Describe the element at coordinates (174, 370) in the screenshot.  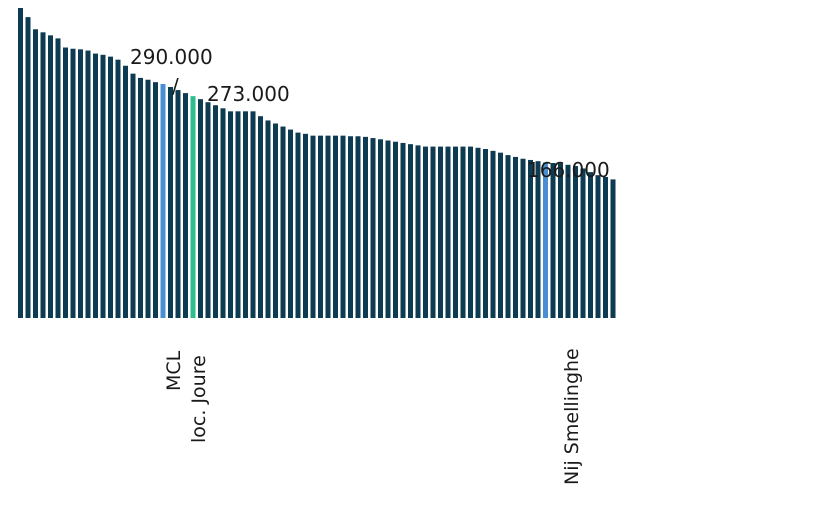
I see `x-label-mcl: MCL` at that location.